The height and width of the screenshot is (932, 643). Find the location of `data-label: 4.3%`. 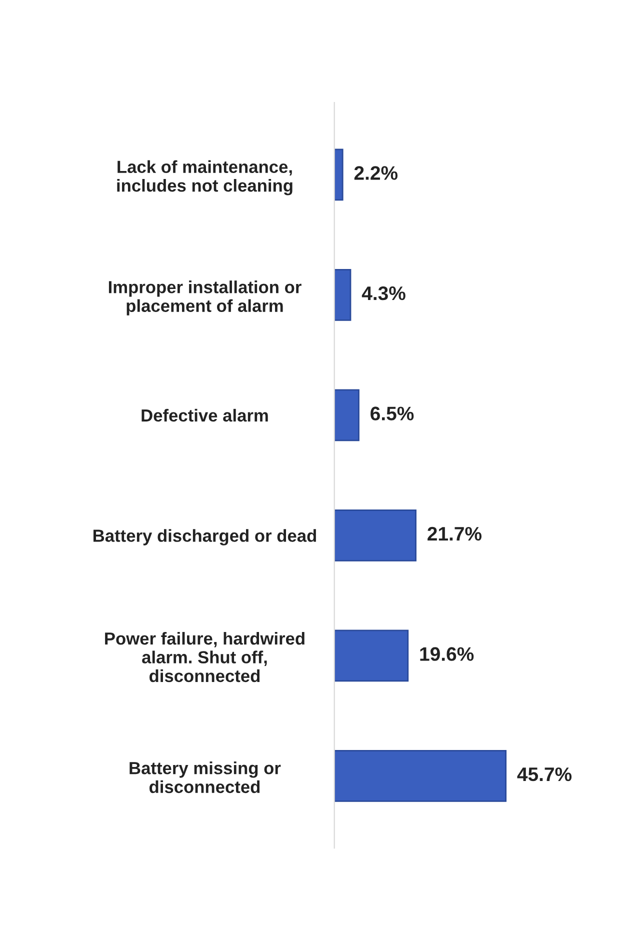

data-label: 4.3% is located at coordinates (384, 293).